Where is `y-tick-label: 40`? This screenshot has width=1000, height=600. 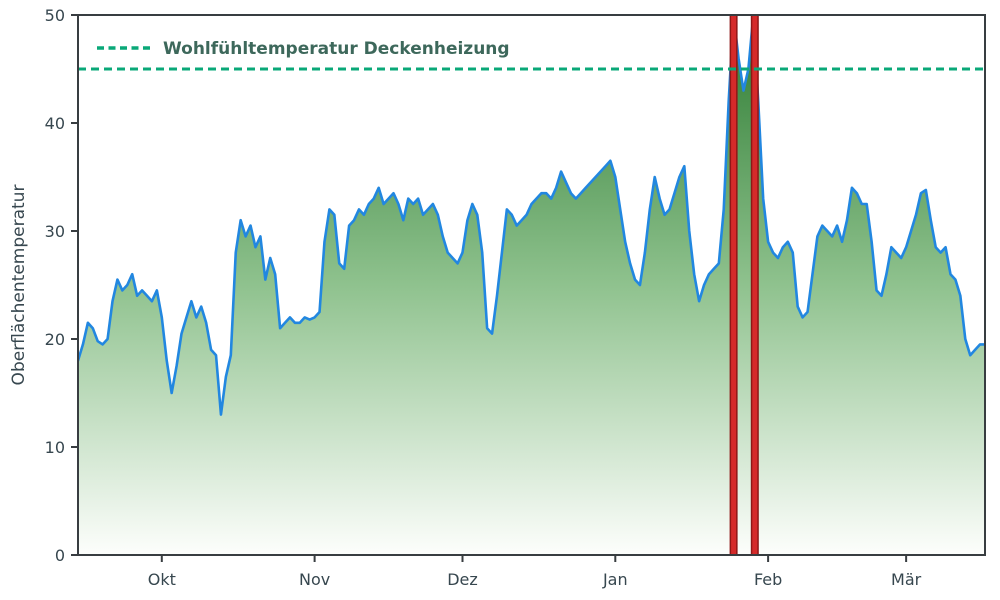 y-tick-label: 40 is located at coordinates (55, 123).